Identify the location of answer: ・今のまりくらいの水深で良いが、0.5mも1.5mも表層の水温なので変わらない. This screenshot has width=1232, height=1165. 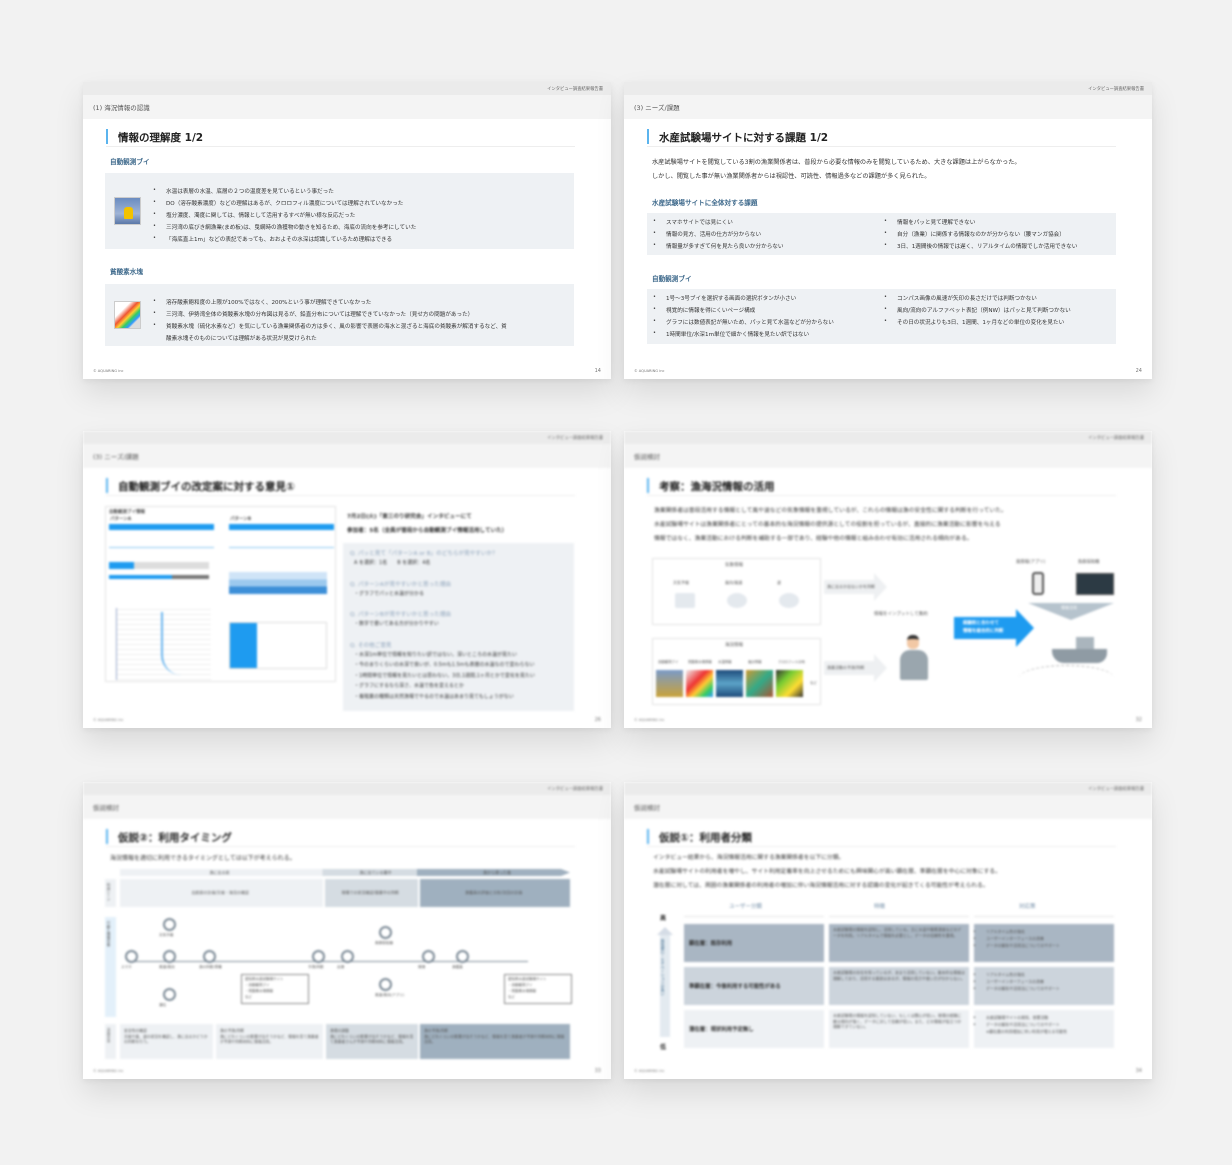
(444, 665).